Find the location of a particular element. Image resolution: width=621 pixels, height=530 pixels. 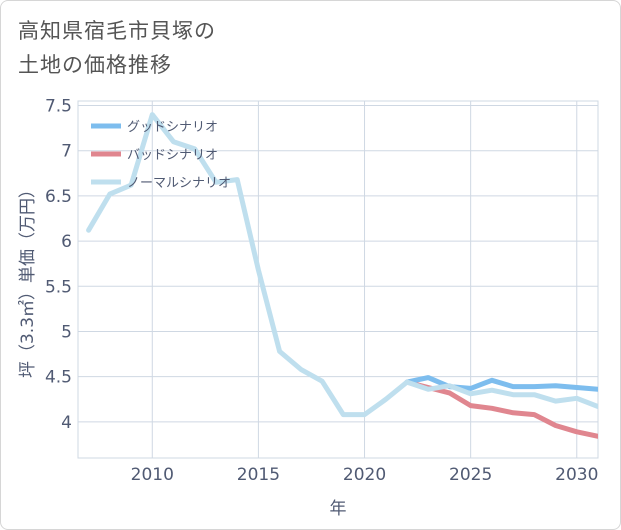

x-tick-label: 2020 is located at coordinates (364, 475).